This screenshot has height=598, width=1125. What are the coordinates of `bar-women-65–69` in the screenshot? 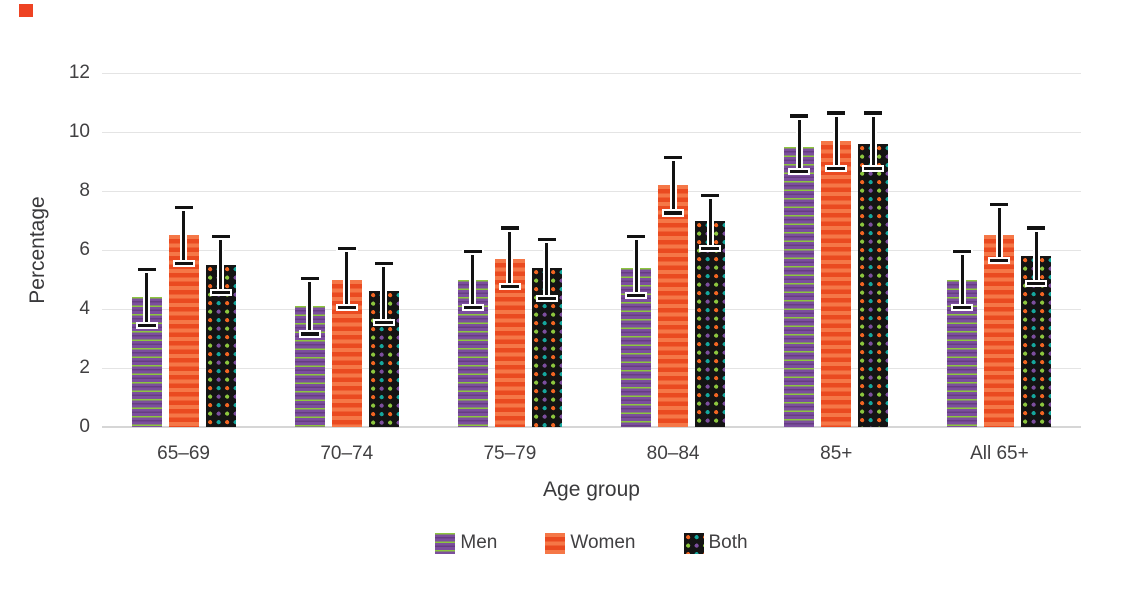 It's located at (183, 331).